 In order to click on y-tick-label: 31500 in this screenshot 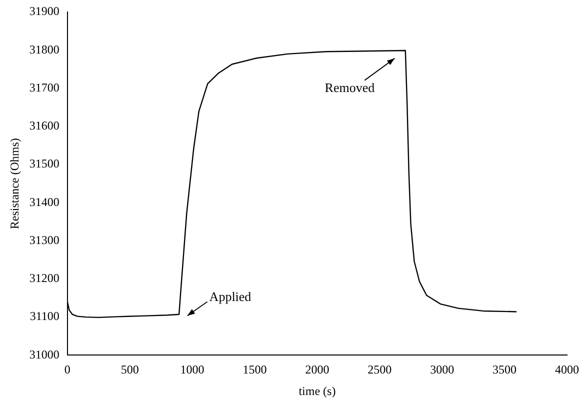, I will do `click(44, 163)`.